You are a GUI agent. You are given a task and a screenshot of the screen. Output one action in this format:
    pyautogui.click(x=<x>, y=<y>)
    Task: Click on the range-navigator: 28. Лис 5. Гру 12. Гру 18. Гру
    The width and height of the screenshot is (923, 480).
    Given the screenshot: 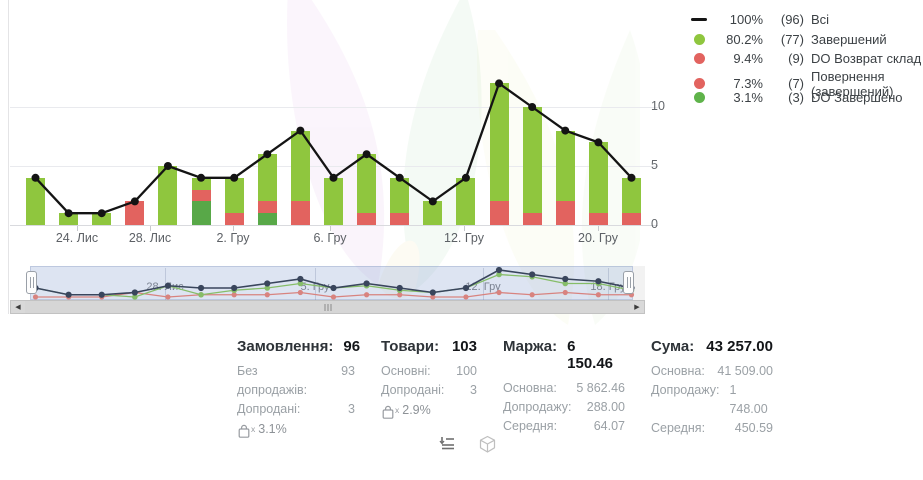 What is the action you would take?
    pyautogui.click(x=327, y=283)
    